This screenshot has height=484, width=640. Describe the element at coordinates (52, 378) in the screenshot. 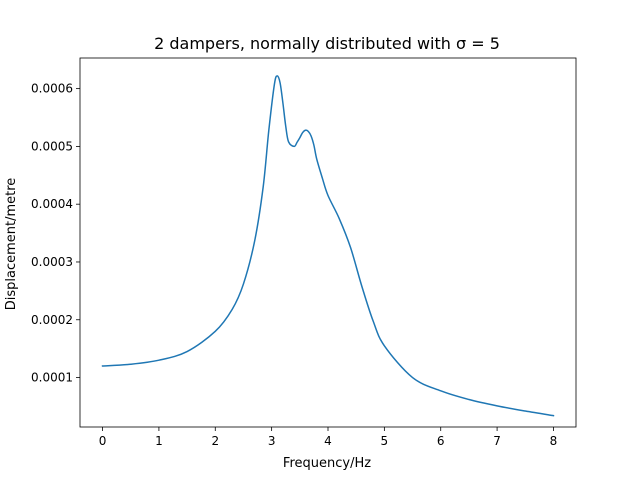

I see `y-tick-label: 0.0001` at that location.